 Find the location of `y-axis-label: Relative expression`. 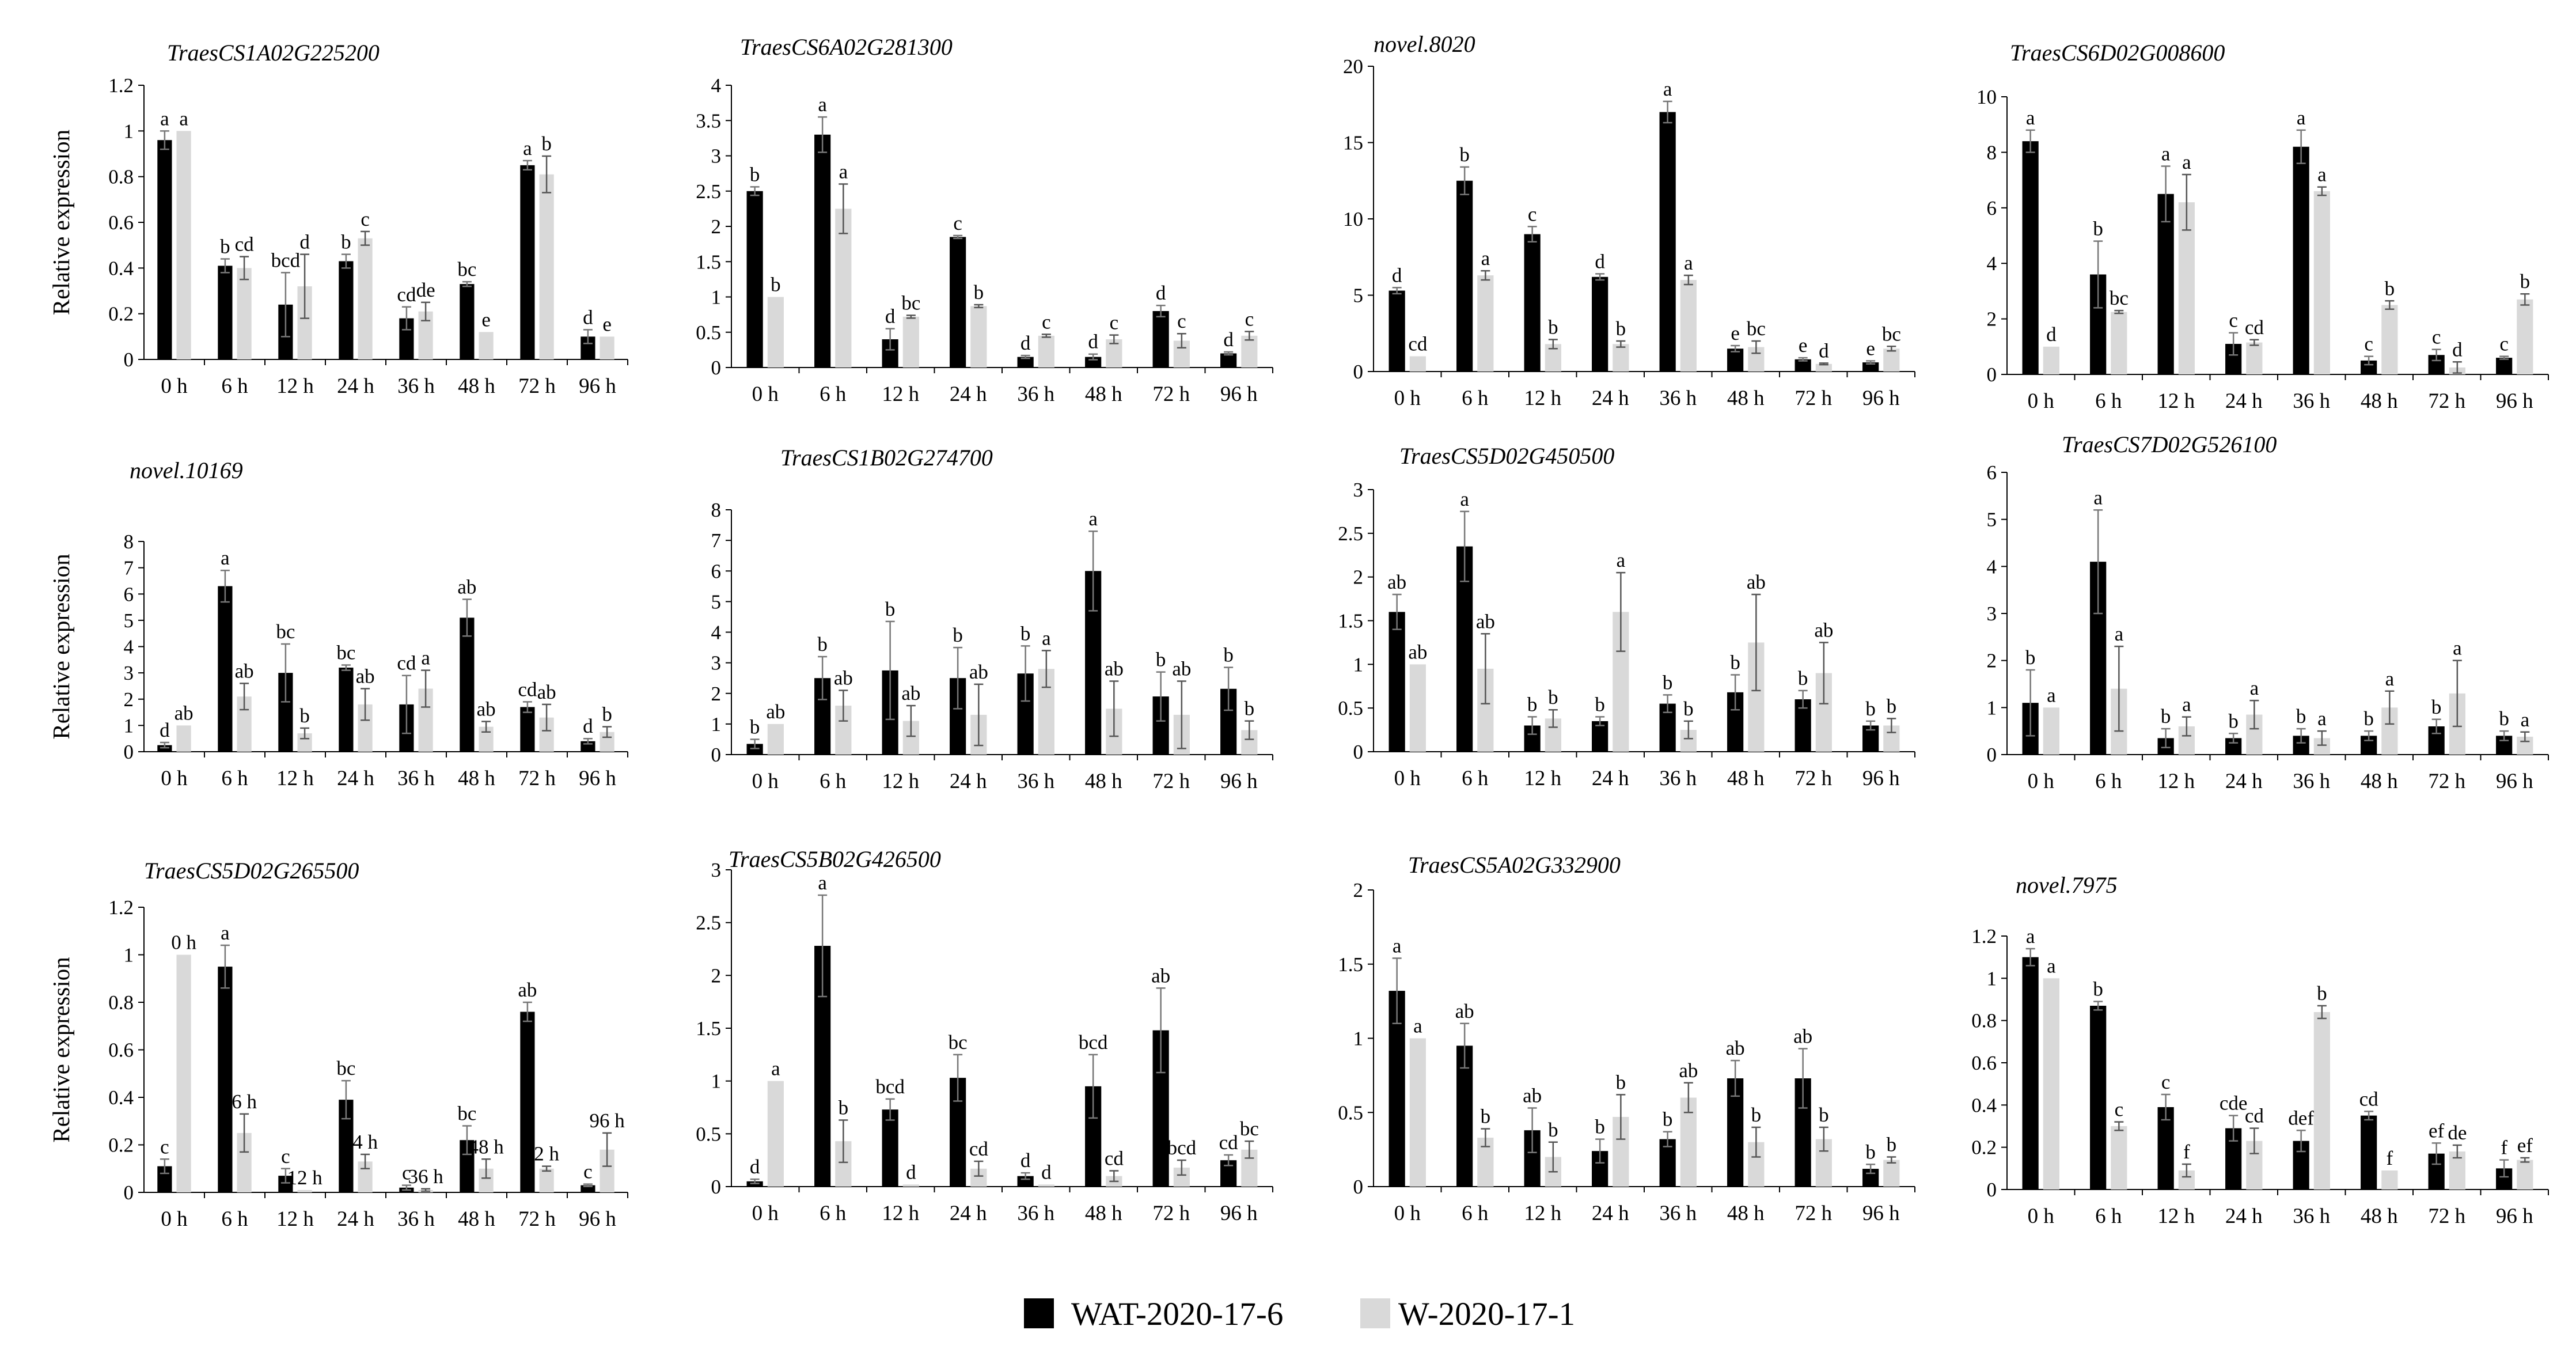

y-axis-label: Relative expression is located at coordinates (61, 222).